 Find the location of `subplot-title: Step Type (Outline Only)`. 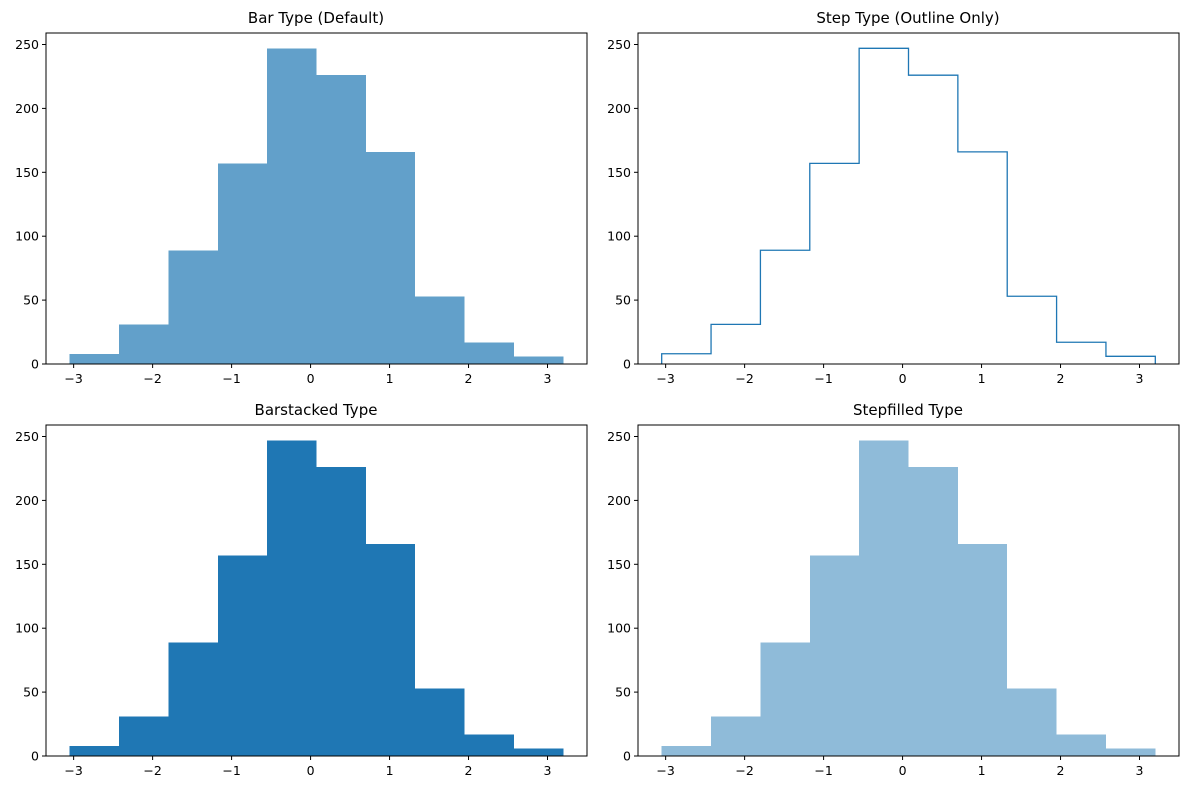

subplot-title: Step Type (Outline Only) is located at coordinates (907, 18).